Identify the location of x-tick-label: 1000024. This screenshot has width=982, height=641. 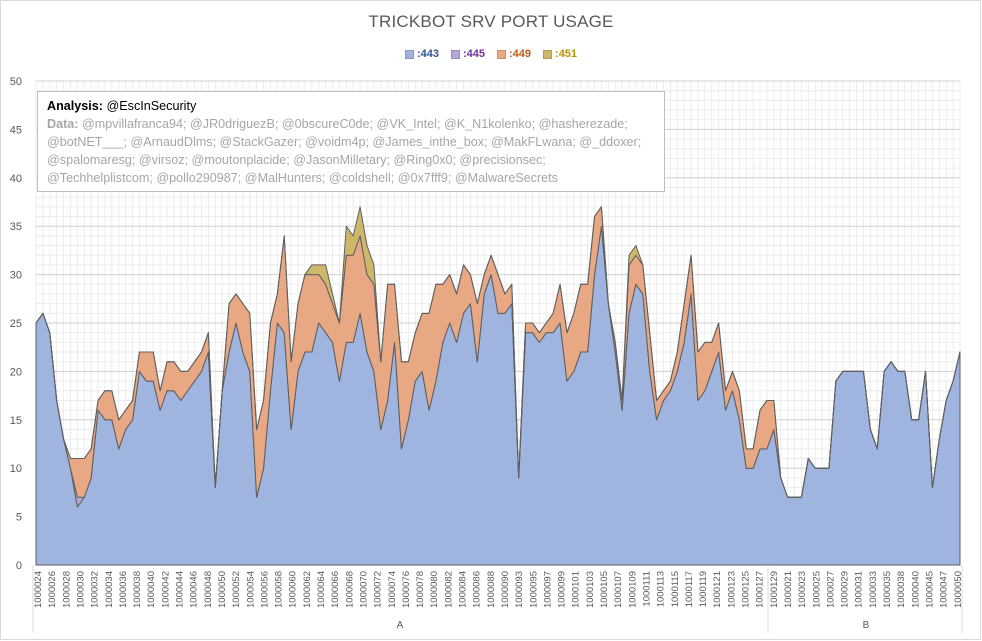
(38, 589).